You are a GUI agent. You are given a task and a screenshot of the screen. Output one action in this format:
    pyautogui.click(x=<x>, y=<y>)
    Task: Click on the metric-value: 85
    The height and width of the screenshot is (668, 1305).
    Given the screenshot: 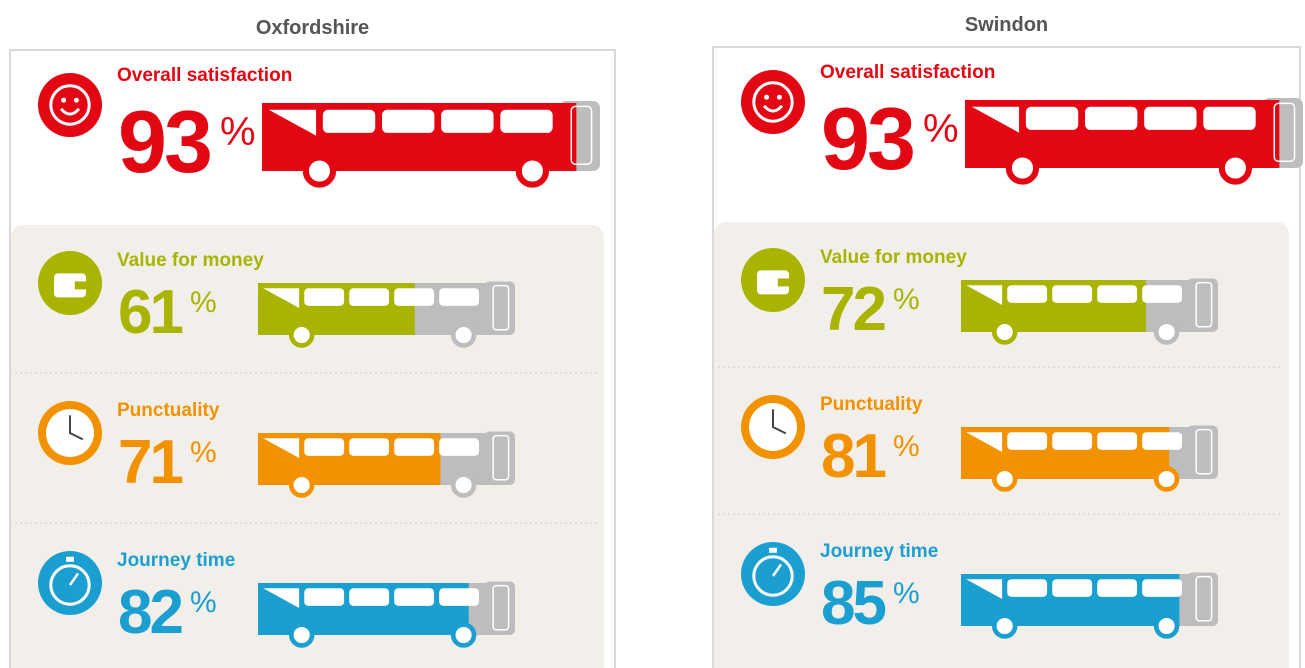 What is the action you would take?
    pyautogui.click(x=853, y=603)
    